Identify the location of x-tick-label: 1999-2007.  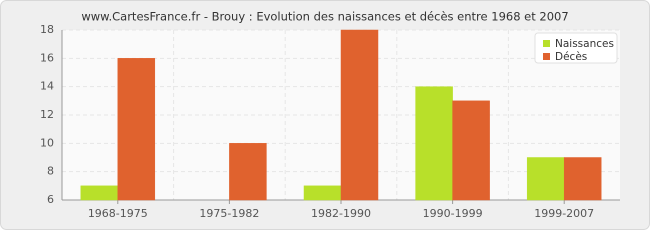
(564, 213).